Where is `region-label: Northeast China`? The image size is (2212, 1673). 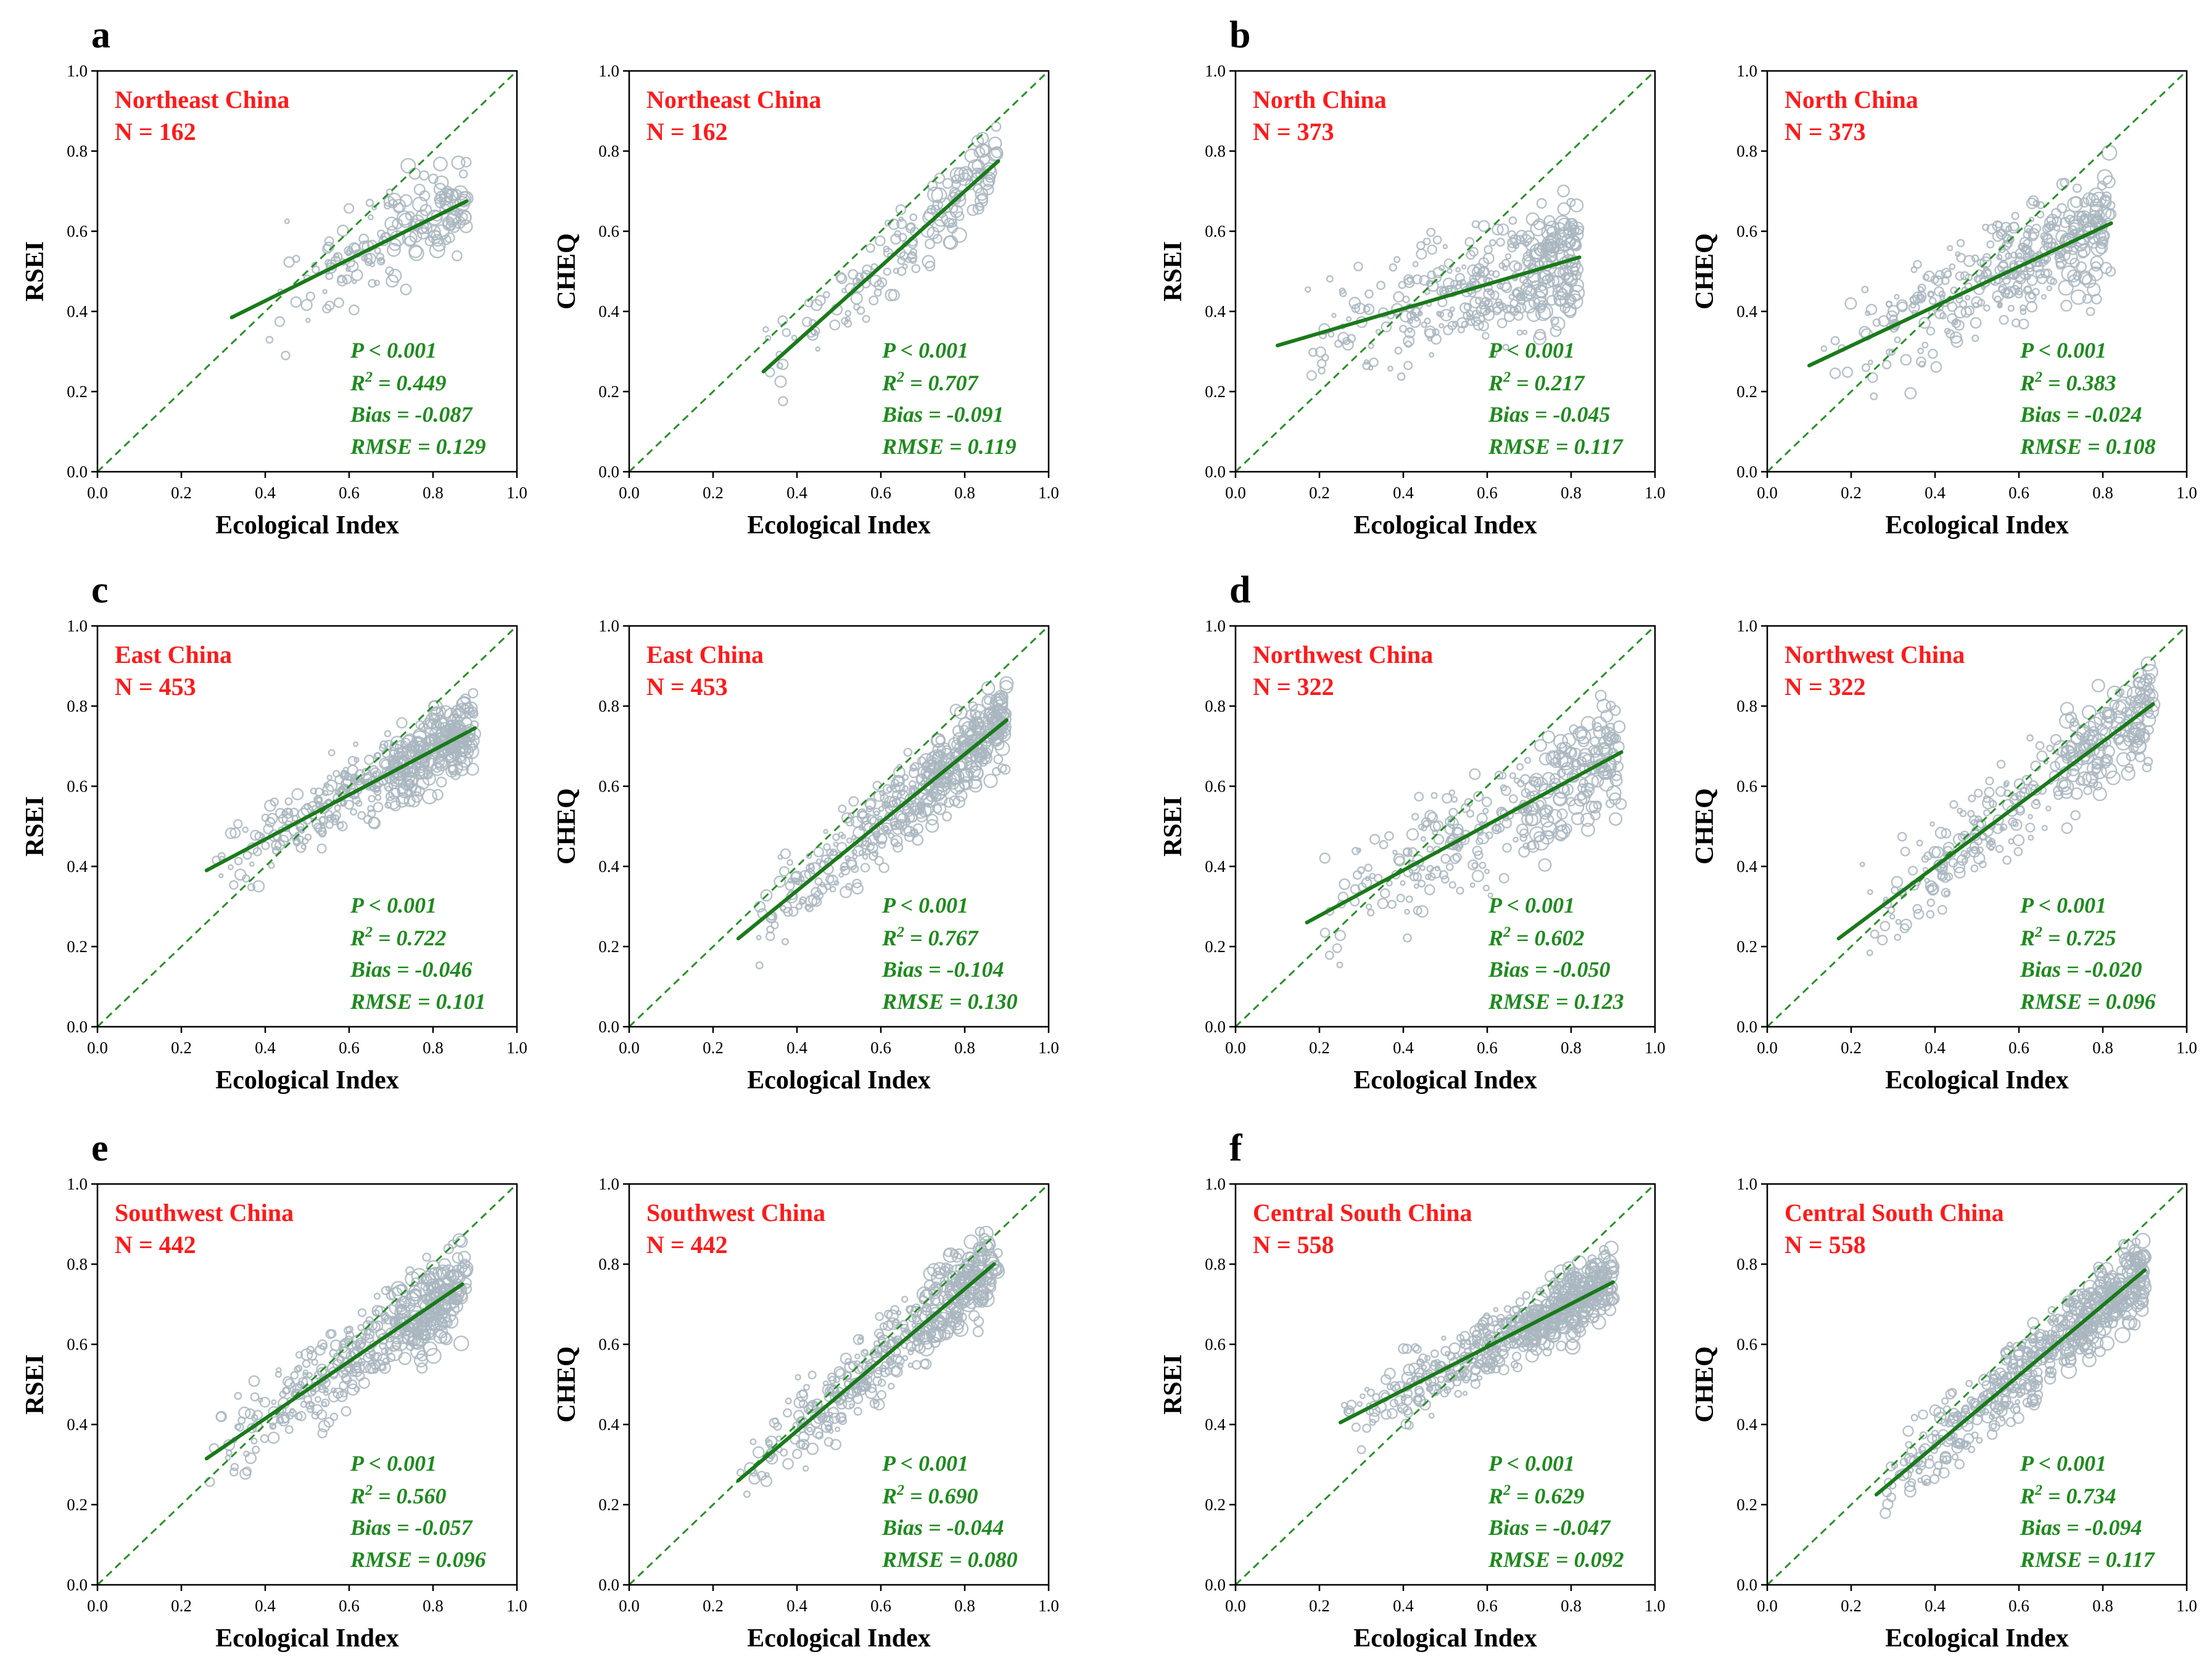
region-label: Northeast China is located at coordinates (733, 99).